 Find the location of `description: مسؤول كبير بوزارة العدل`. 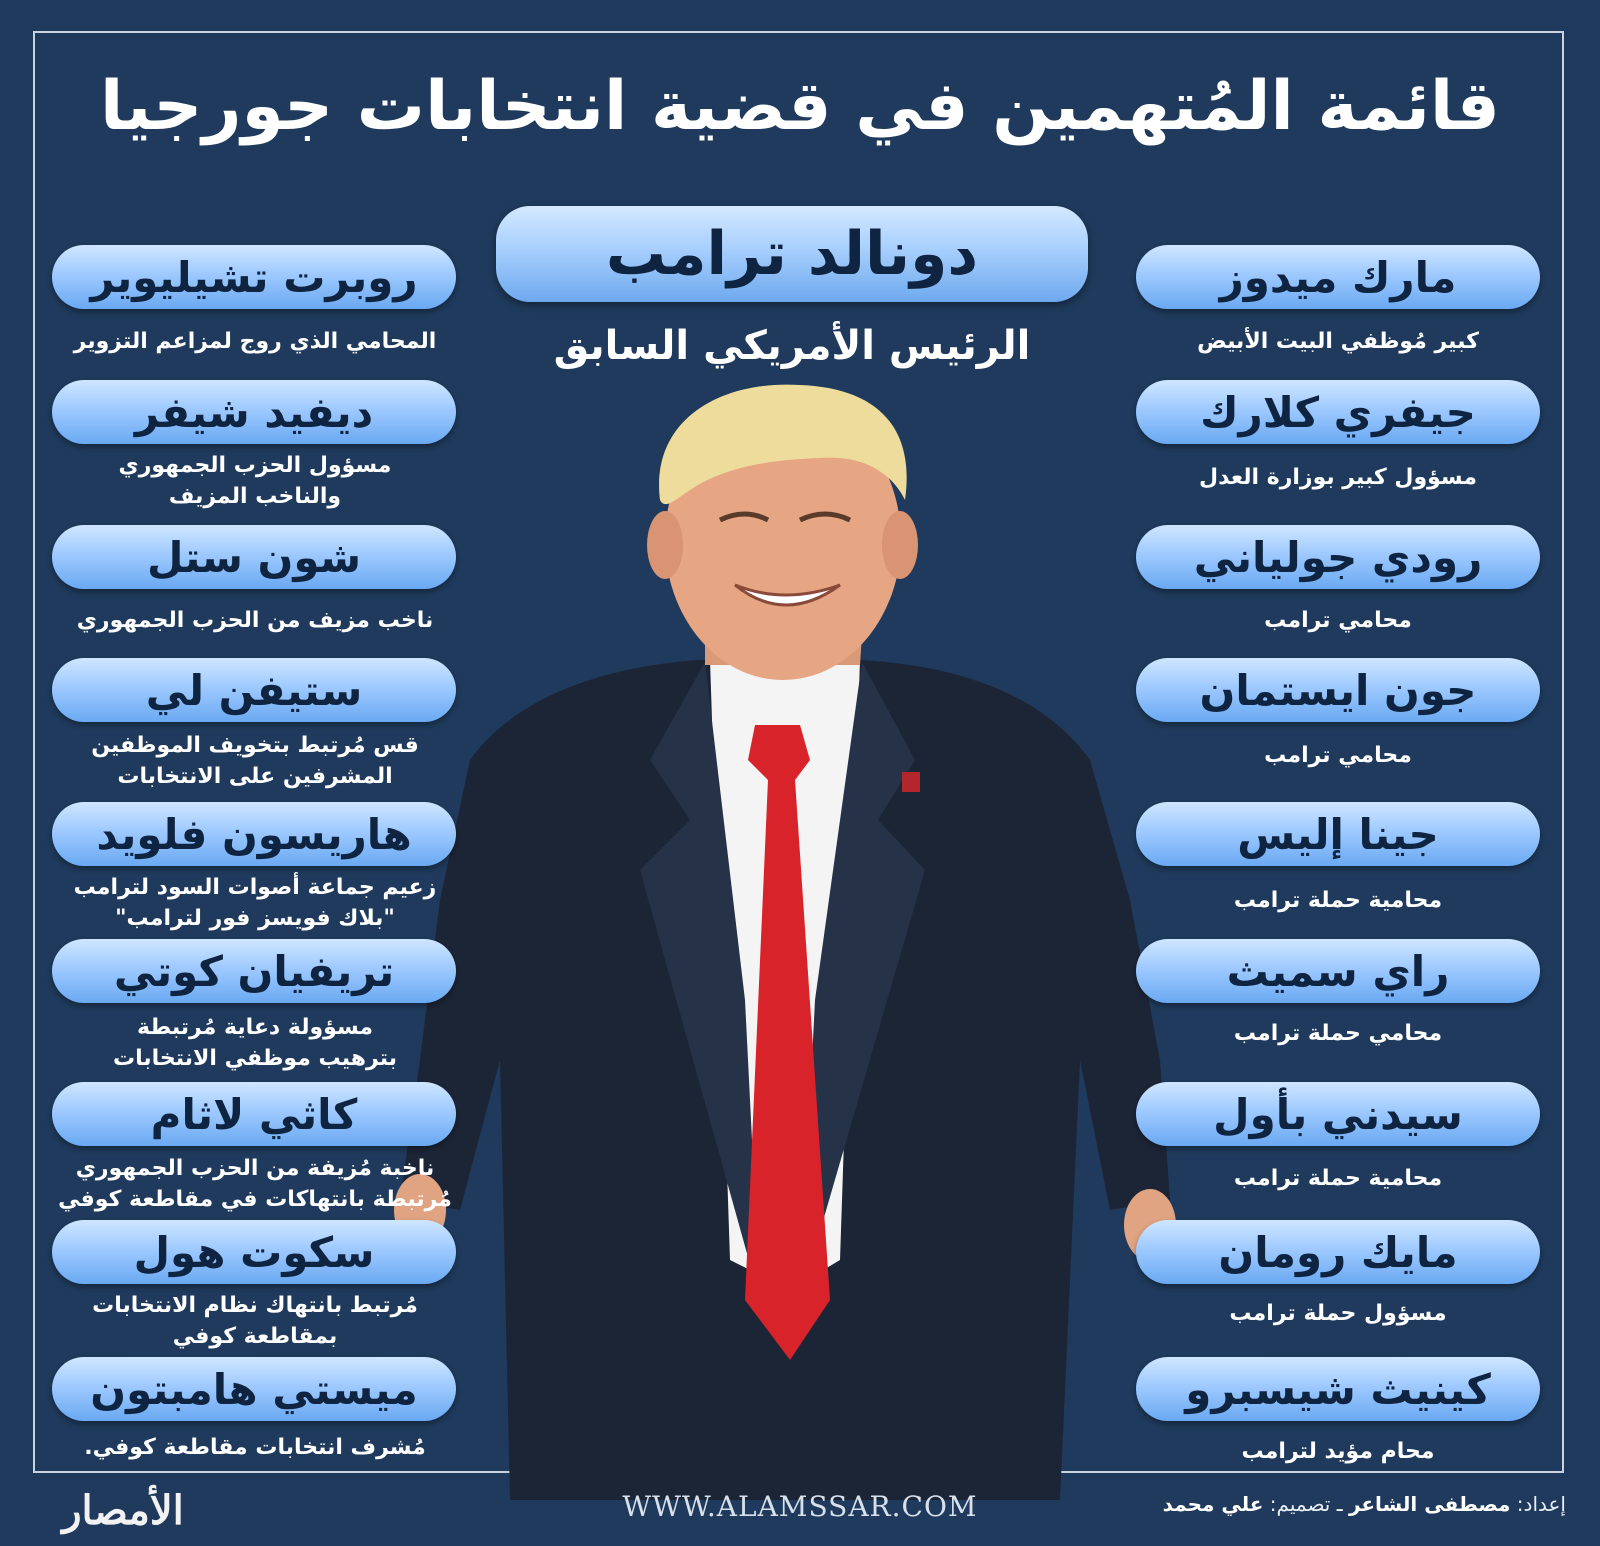

description: مسؤول كبير بوزارة العدل is located at coordinates (1338, 477).